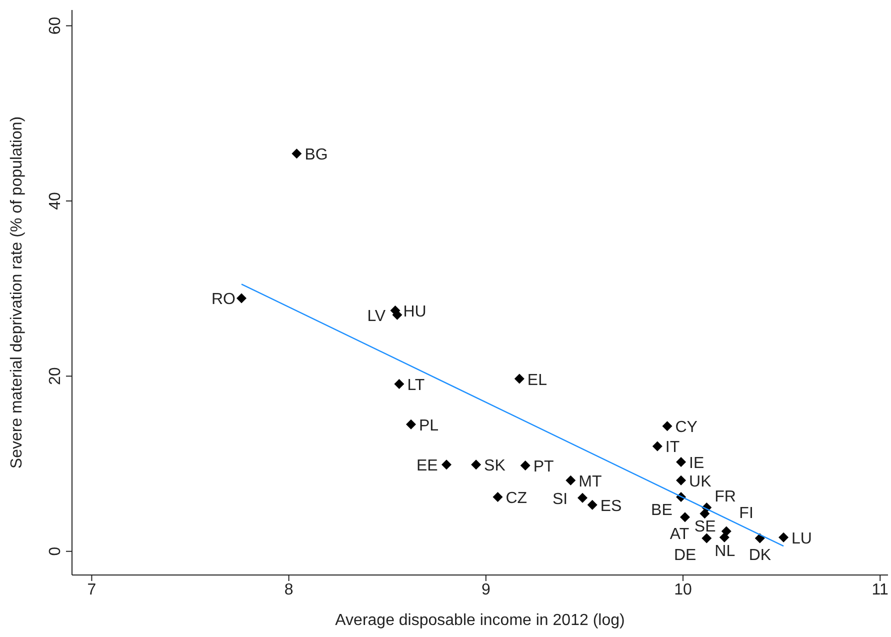 The image size is (891, 637). What do you see at coordinates (685, 555) in the screenshot?
I see `annotation: DE` at bounding box center [685, 555].